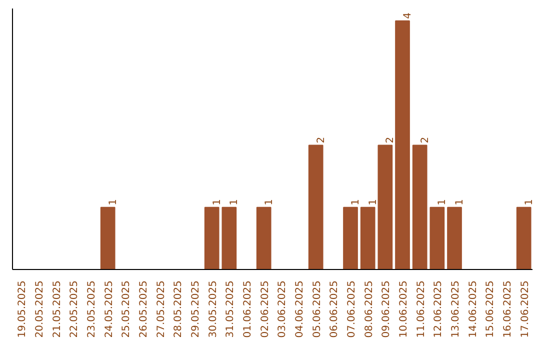 The image size is (540, 340). What do you see at coordinates (161, 309) in the screenshot?
I see `x-tick-label: 27.05.2025` at bounding box center [161, 309].